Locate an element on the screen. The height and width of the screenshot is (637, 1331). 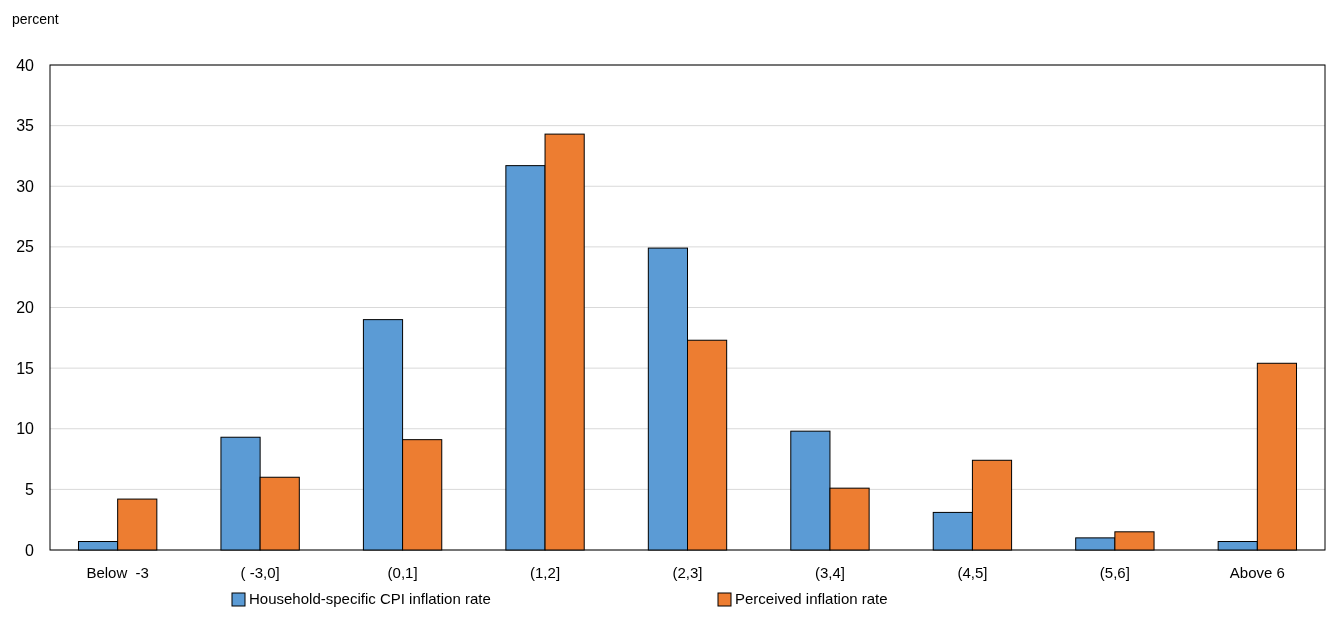
x-tick-label: Above 6 is located at coordinates (1257, 572).